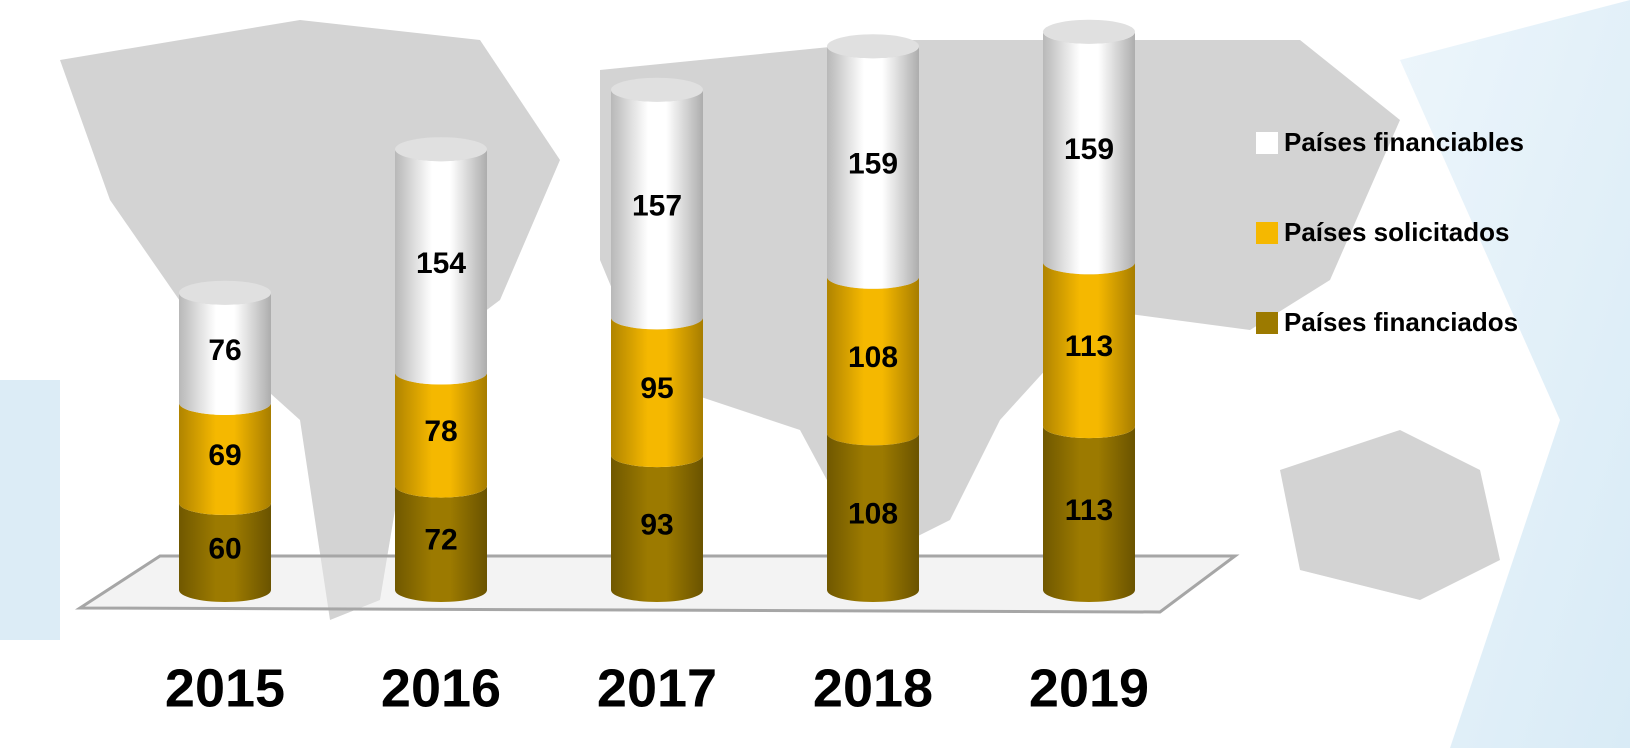 This screenshot has height=748, width=1630. Describe the element at coordinates (657, 205) in the screenshot. I see `value-label: 157` at that location.